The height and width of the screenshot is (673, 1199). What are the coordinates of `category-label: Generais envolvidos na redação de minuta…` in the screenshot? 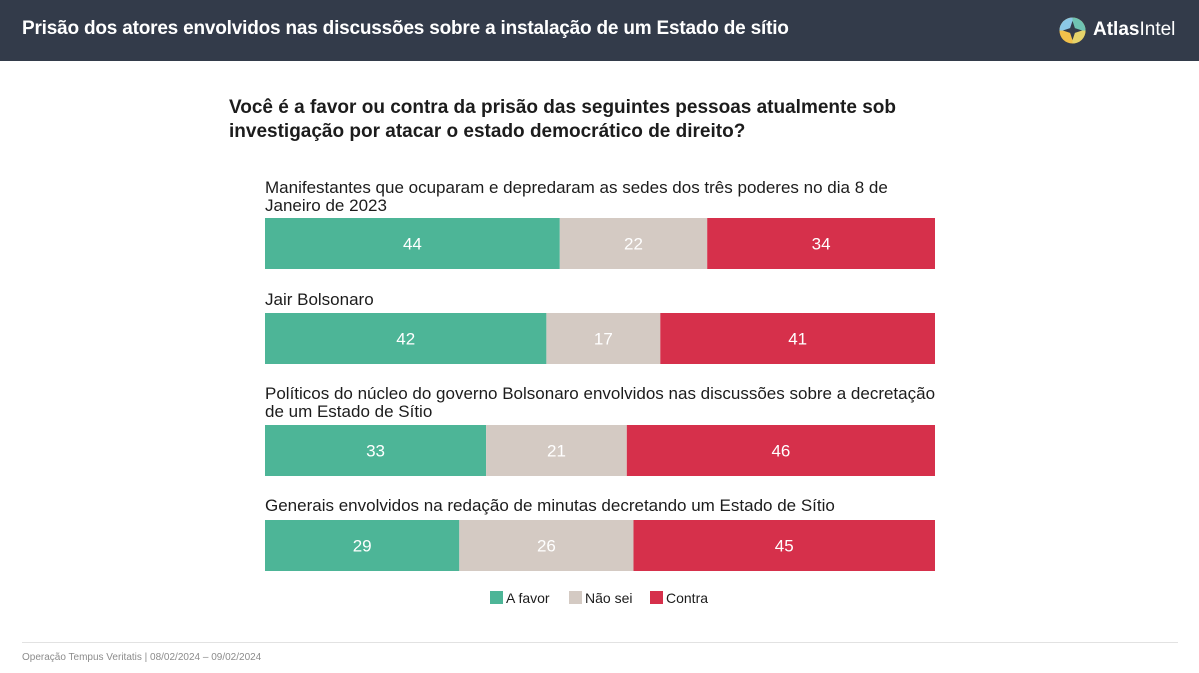 It's located at (550, 505).